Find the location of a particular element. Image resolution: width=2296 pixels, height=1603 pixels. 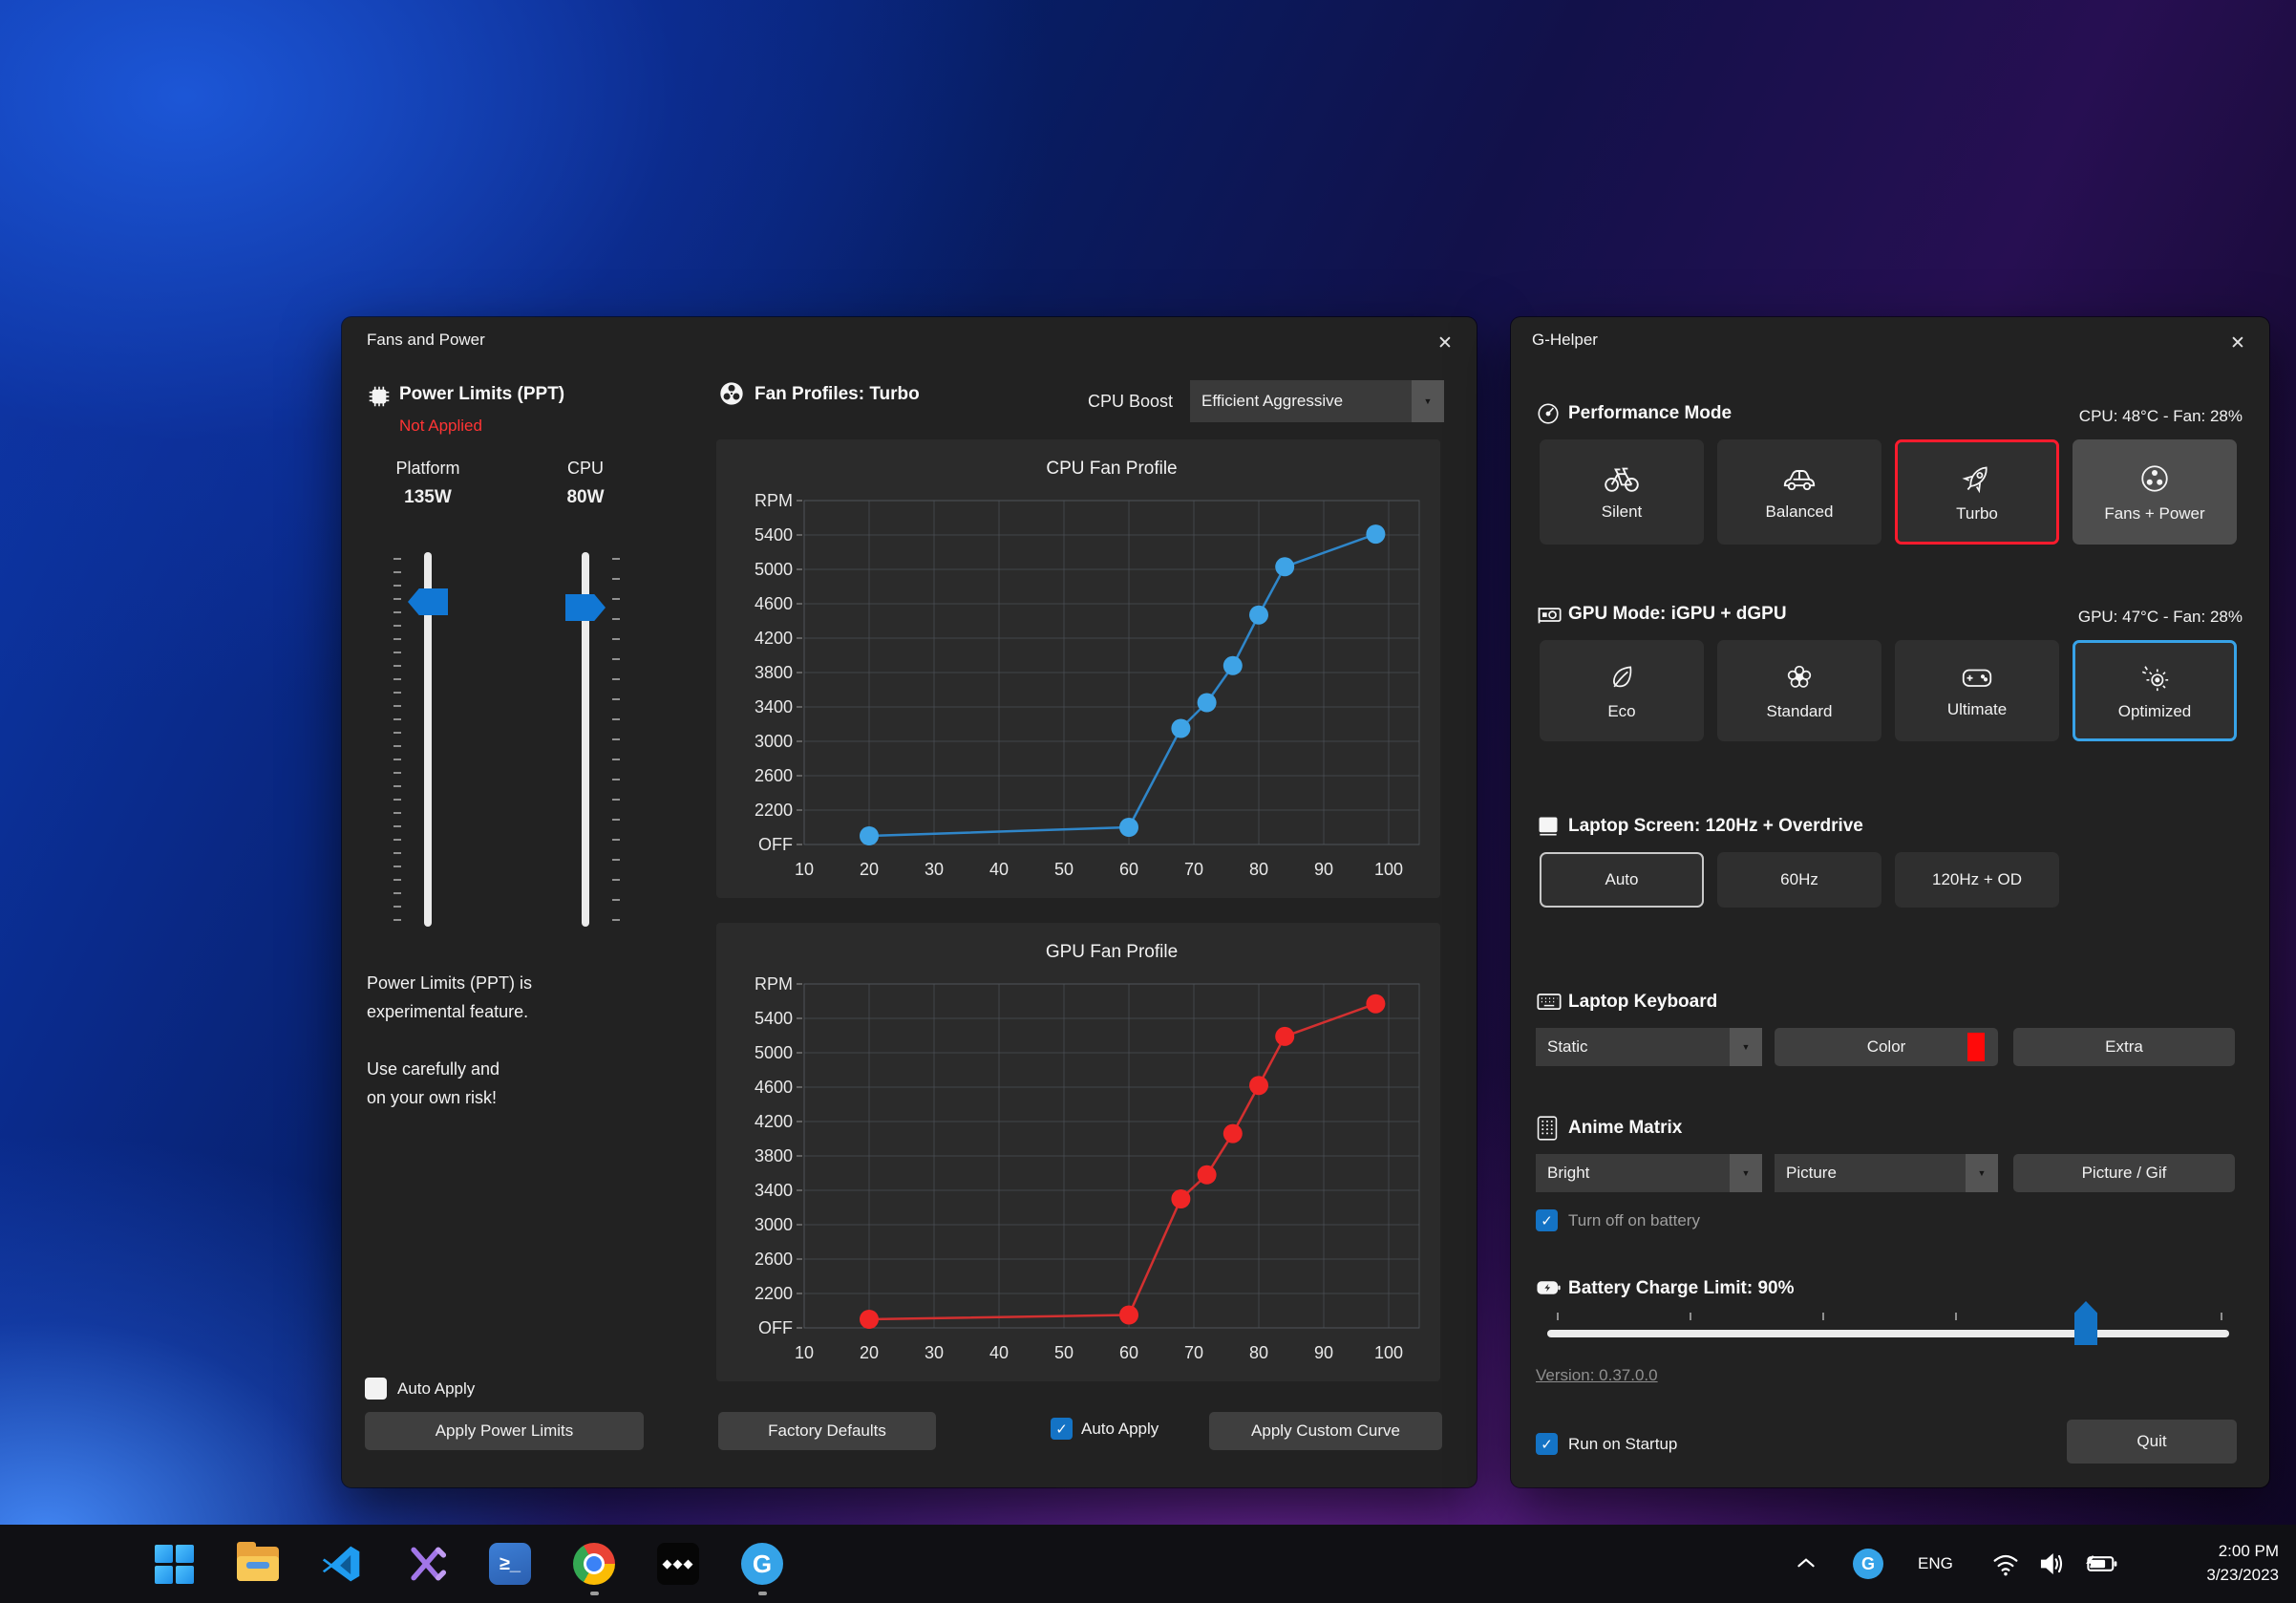

mode-balanced-button: Balanced is located at coordinates (1799, 492).